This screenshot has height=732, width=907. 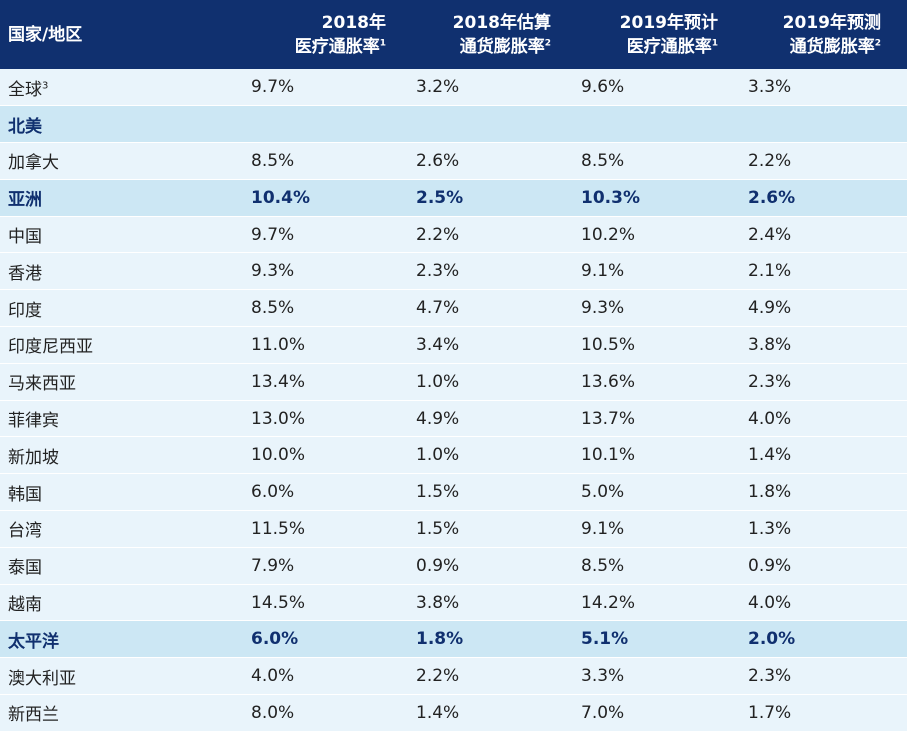 I want to click on row-region: 澳大利亚, so click(x=123, y=676).